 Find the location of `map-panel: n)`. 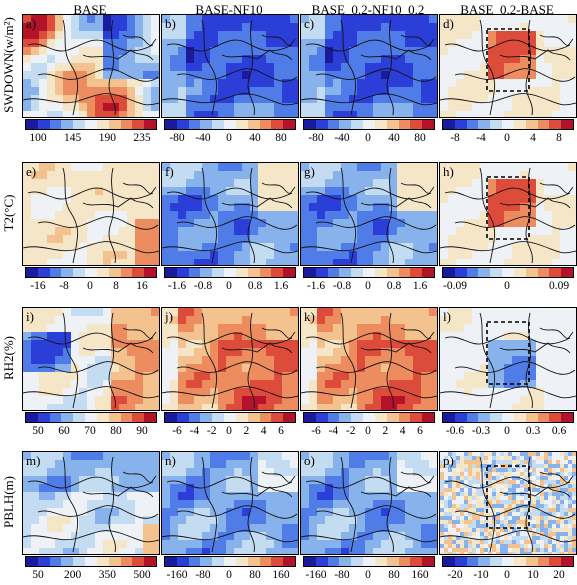

map-panel: n) is located at coordinates (230, 503).